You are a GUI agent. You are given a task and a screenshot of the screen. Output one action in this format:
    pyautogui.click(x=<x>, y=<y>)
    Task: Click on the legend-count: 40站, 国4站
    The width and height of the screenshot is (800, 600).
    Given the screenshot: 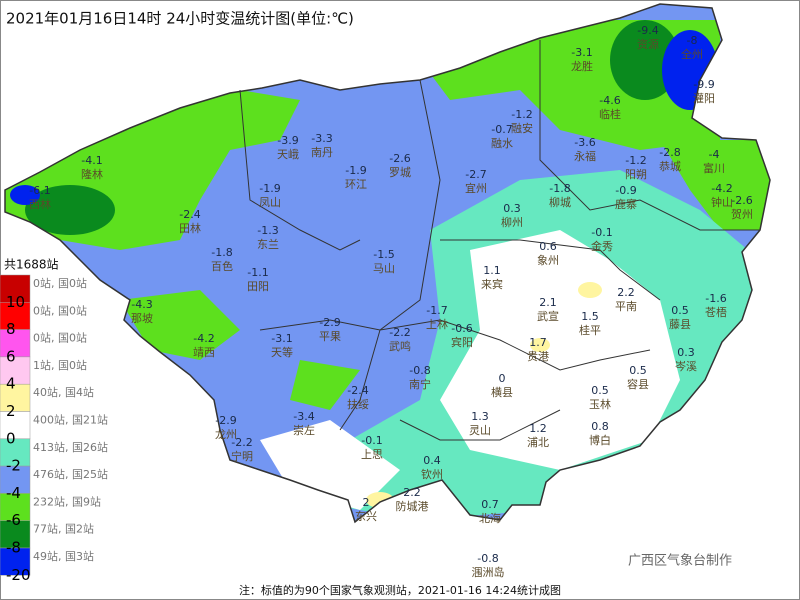 What is the action you would take?
    pyautogui.click(x=63, y=392)
    